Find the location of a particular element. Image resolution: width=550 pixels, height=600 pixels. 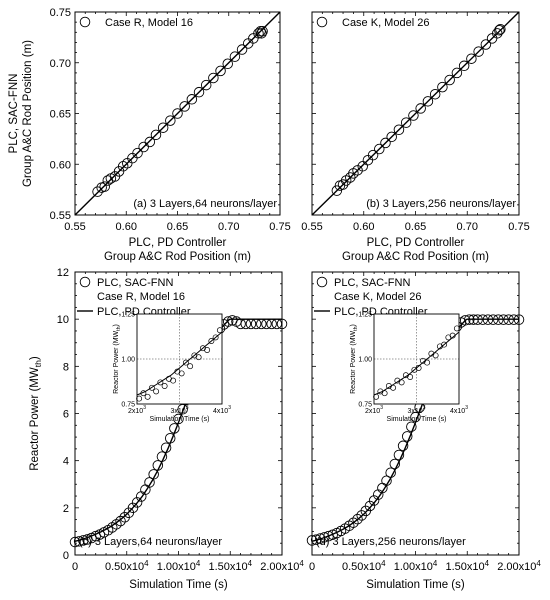

inset-x-axis-label: Simulation Time (s) is located at coordinates (417, 419).